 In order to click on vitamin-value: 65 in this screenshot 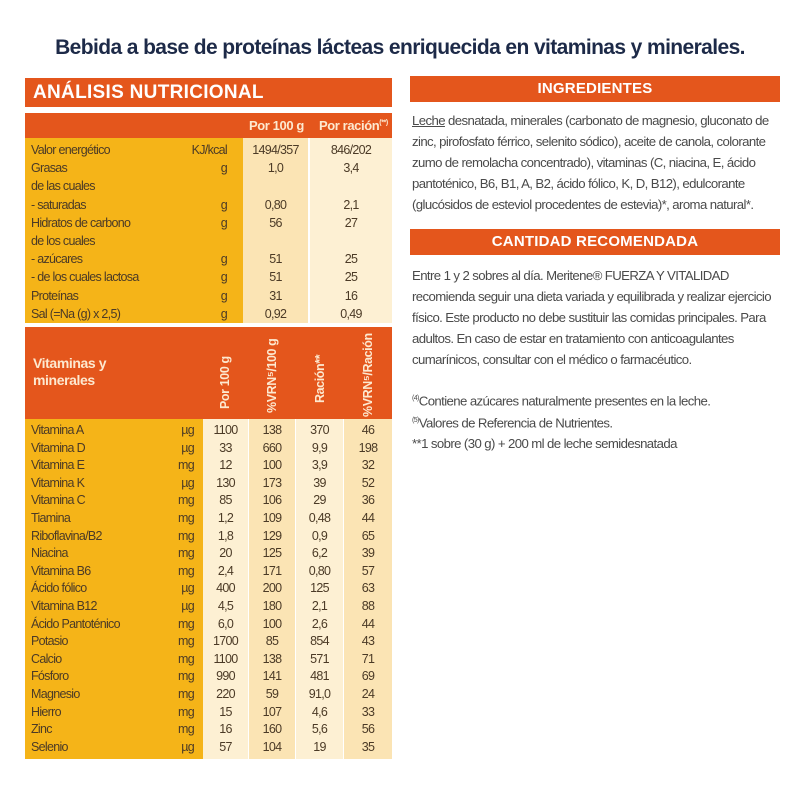, I will do `click(368, 535)`.